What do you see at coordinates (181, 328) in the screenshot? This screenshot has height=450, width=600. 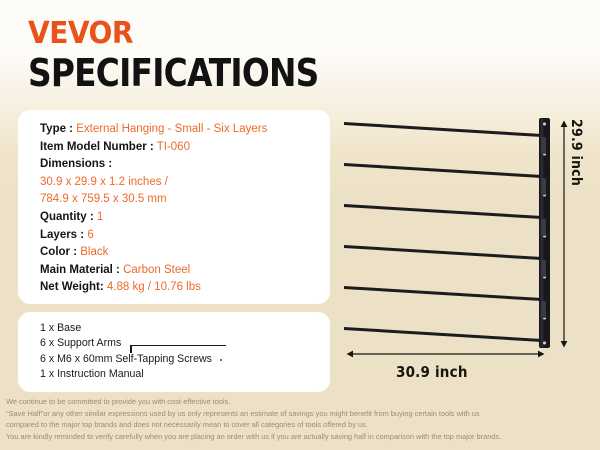 I see `list-item: 1 x Base` at bounding box center [181, 328].